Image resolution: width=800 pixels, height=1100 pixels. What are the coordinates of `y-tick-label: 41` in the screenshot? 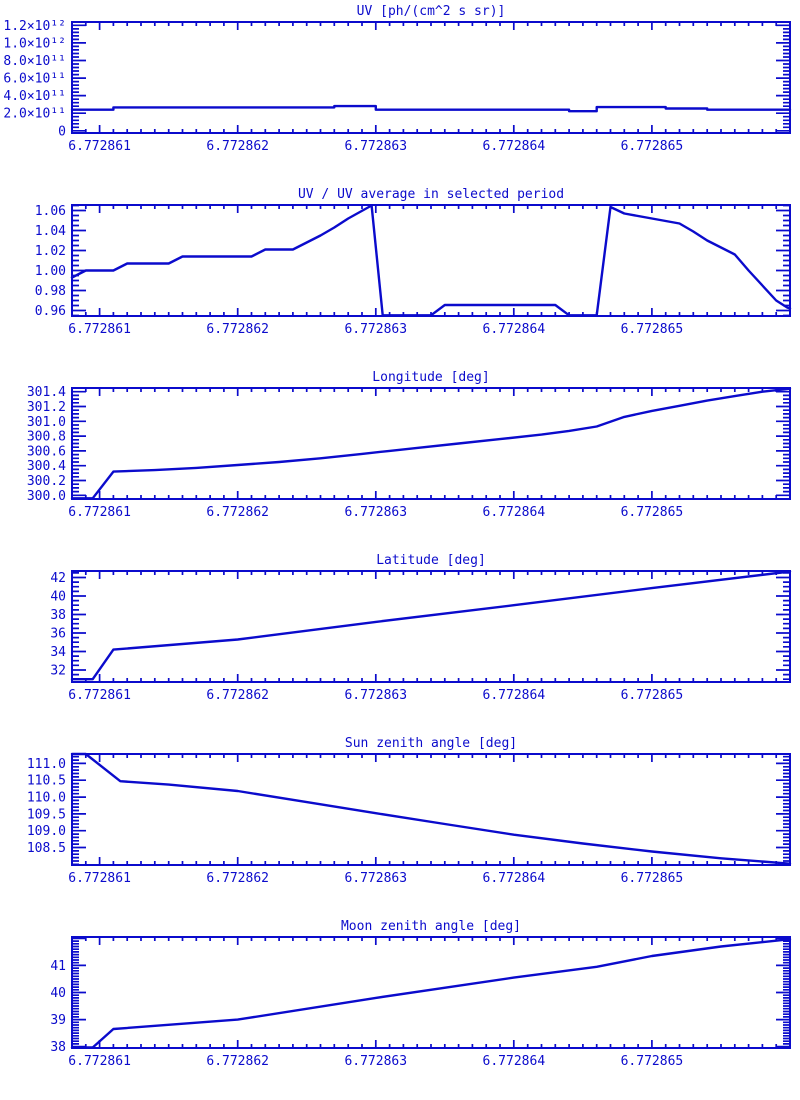 It's located at (58, 966).